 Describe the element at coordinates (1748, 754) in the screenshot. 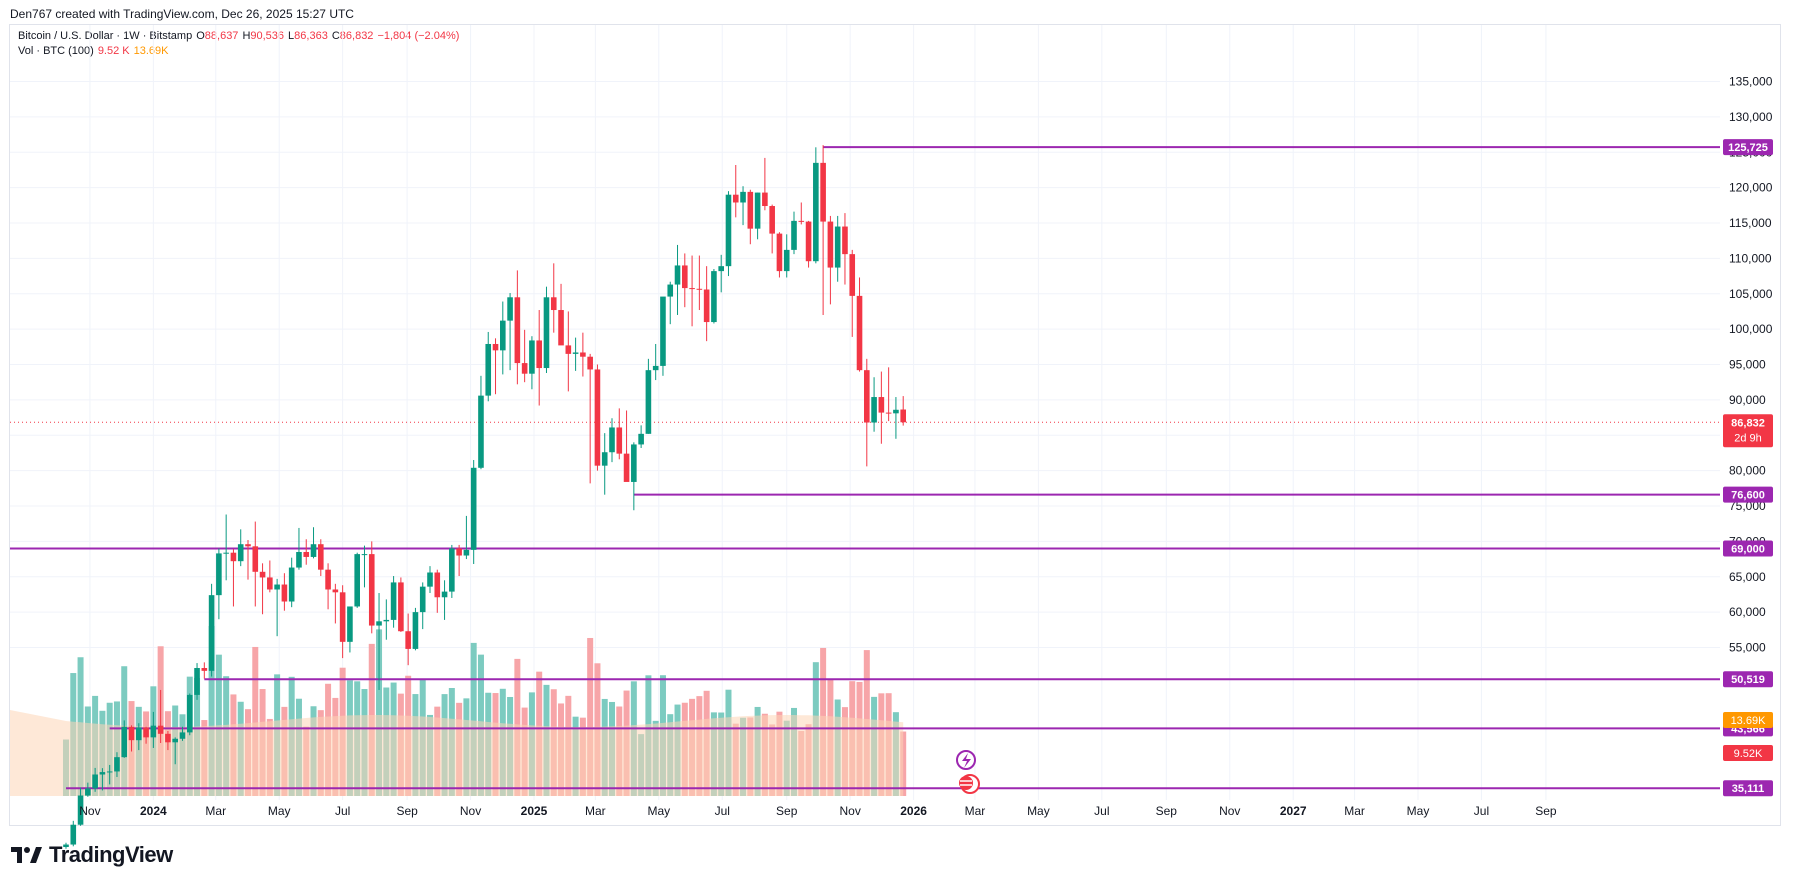

I see `volume-current-label: 9.52K` at that location.